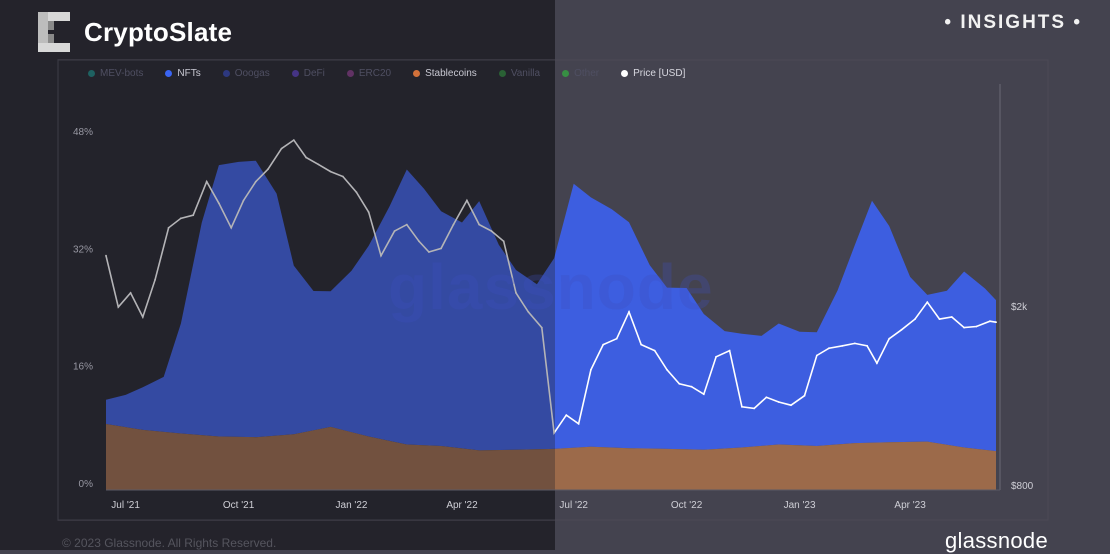 The width and height of the screenshot is (1110, 554). Describe the element at coordinates (314, 73) in the screenshot. I see `legend-label: DeFi` at that location.